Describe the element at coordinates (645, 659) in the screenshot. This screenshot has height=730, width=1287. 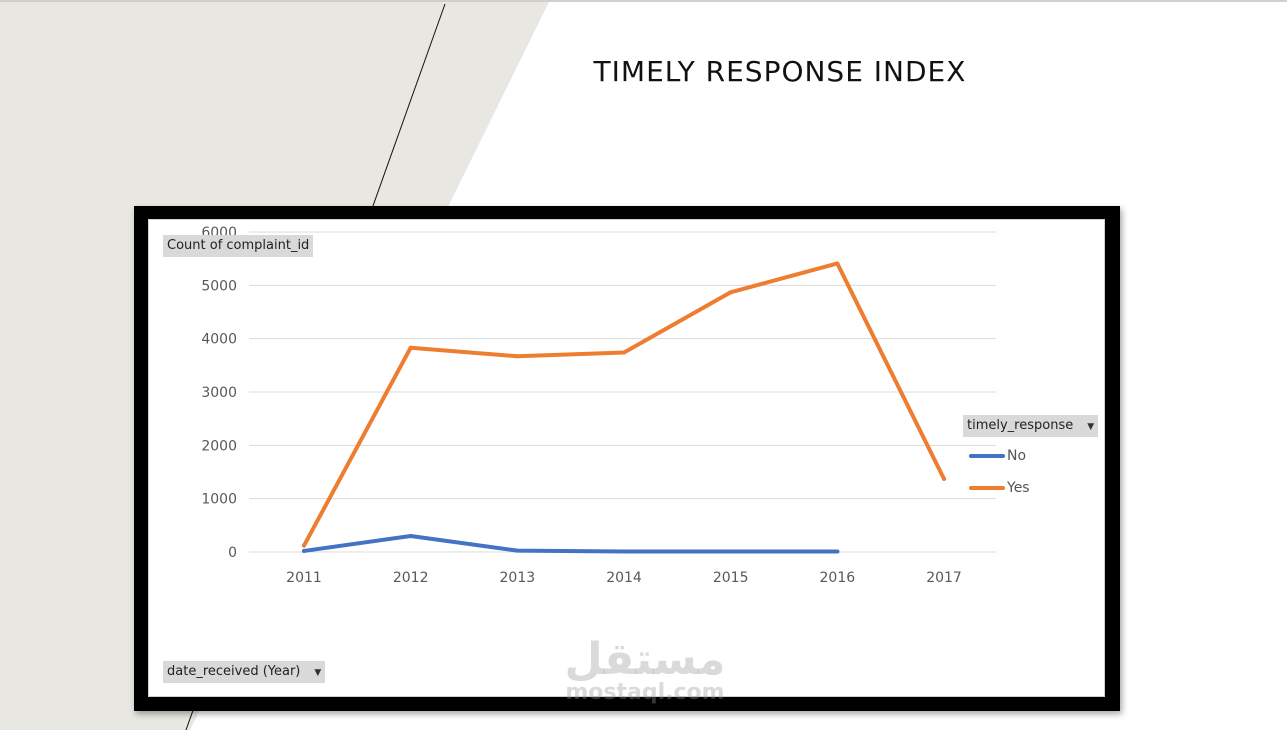
I see `watermark-arabic: مستقل` at that location.